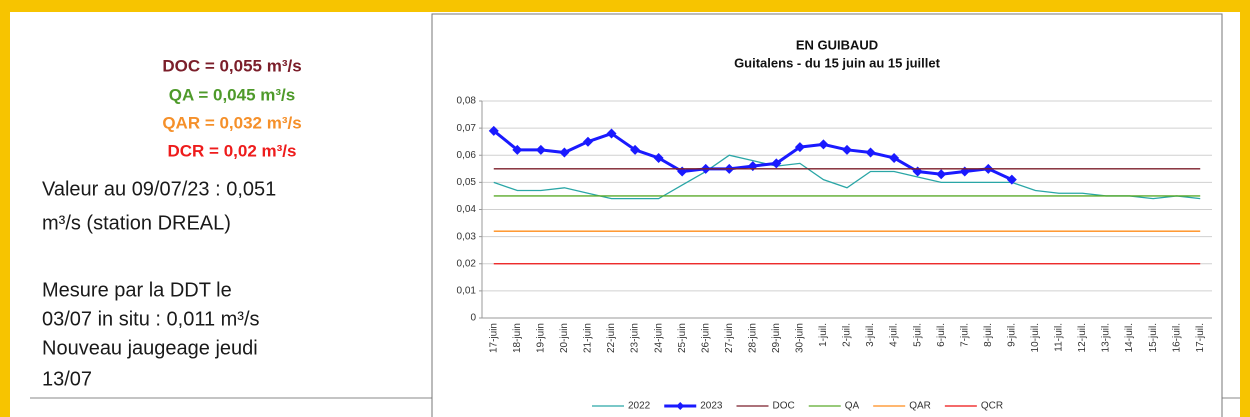  I want to click on y-tick-label: 0,01, so click(467, 291).